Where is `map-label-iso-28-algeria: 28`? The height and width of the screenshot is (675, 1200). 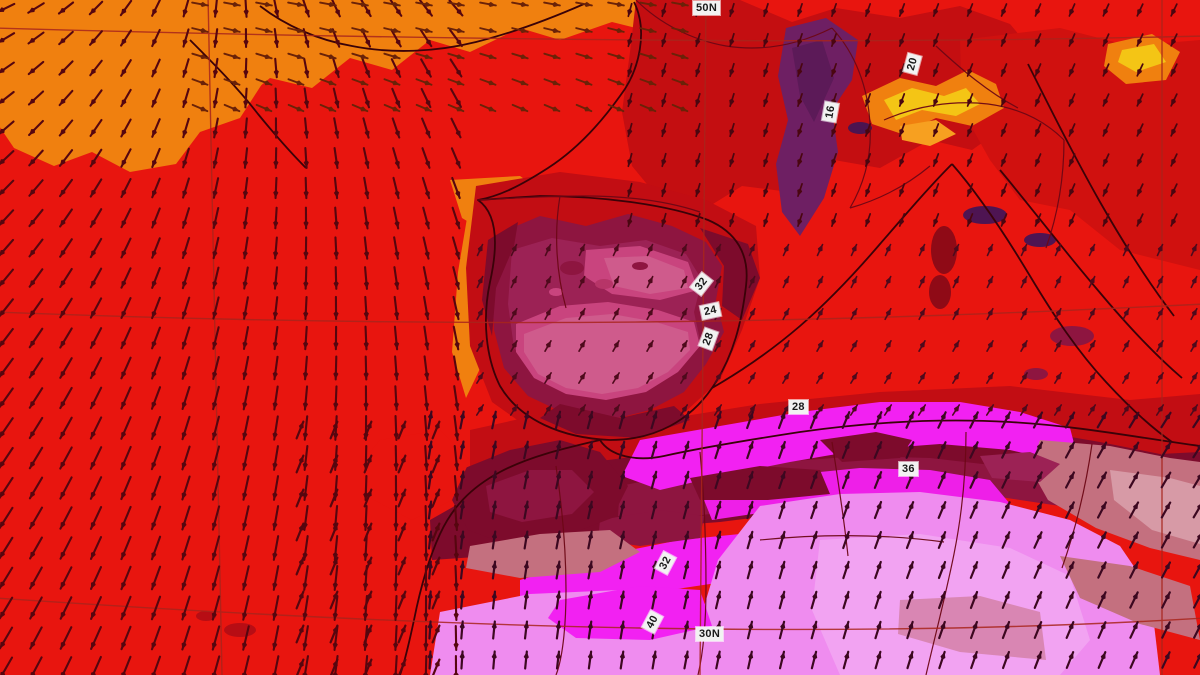
map-label-iso-28-algeria: 28 is located at coordinates (798, 407).